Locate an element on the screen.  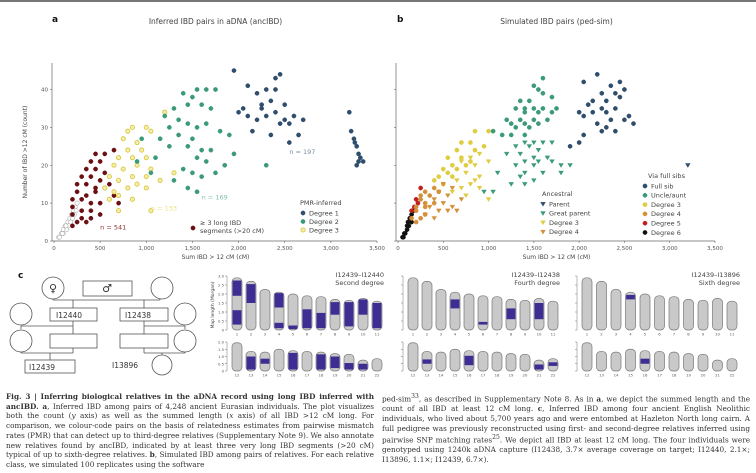
legend-label: Great parent is located at coordinates (570, 214).